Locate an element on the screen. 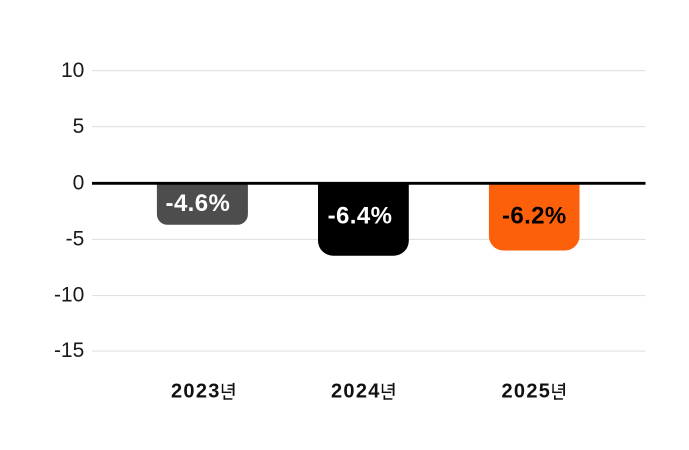  svg-text: -5 is located at coordinates (75, 239).